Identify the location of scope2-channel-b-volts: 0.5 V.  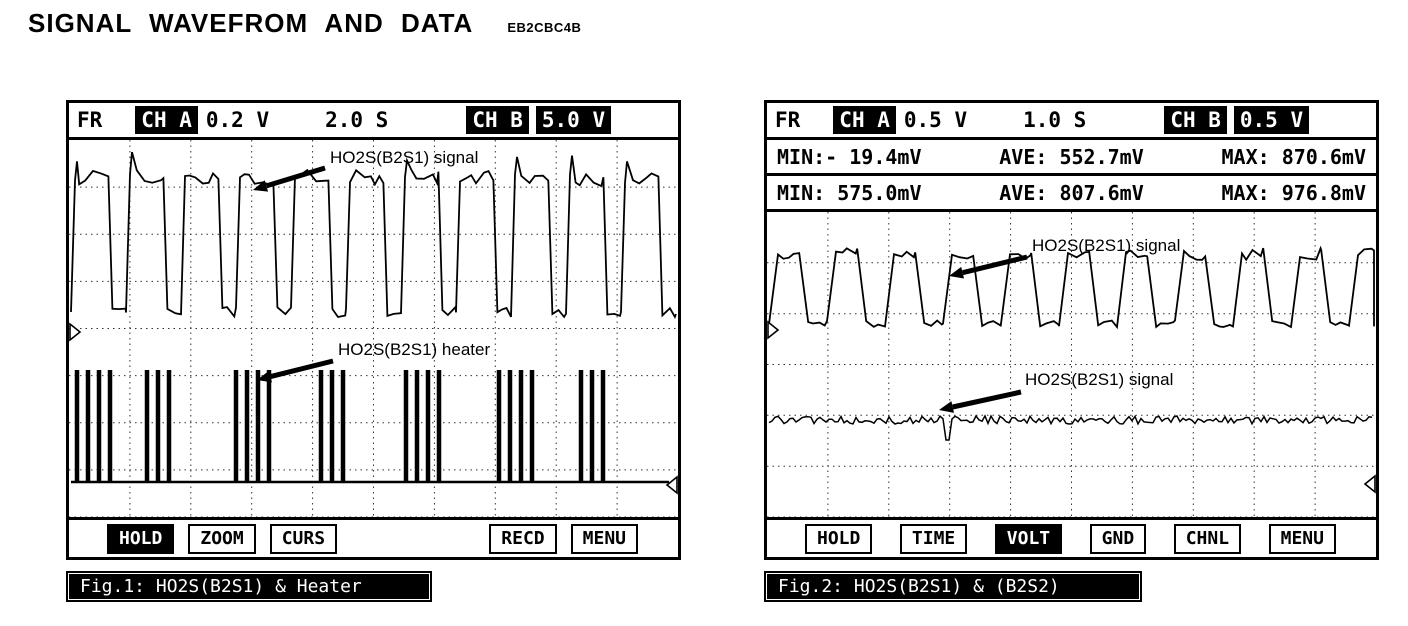
(1271, 120).